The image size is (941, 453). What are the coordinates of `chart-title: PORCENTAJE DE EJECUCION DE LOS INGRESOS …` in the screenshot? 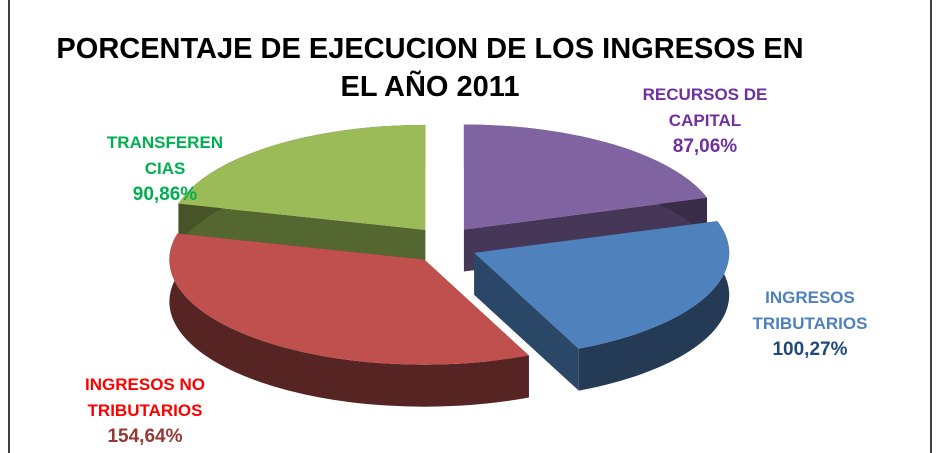 It's located at (430, 68).